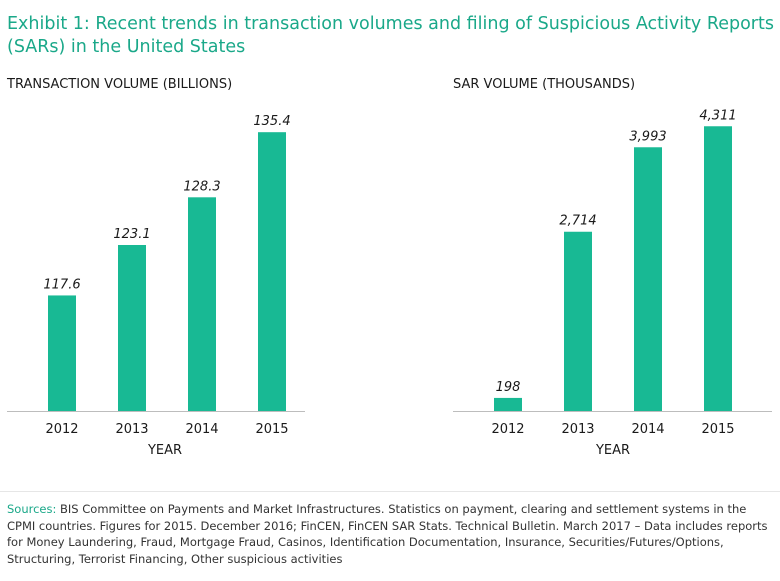  I want to click on sar-bar-2015, so click(718, 268).